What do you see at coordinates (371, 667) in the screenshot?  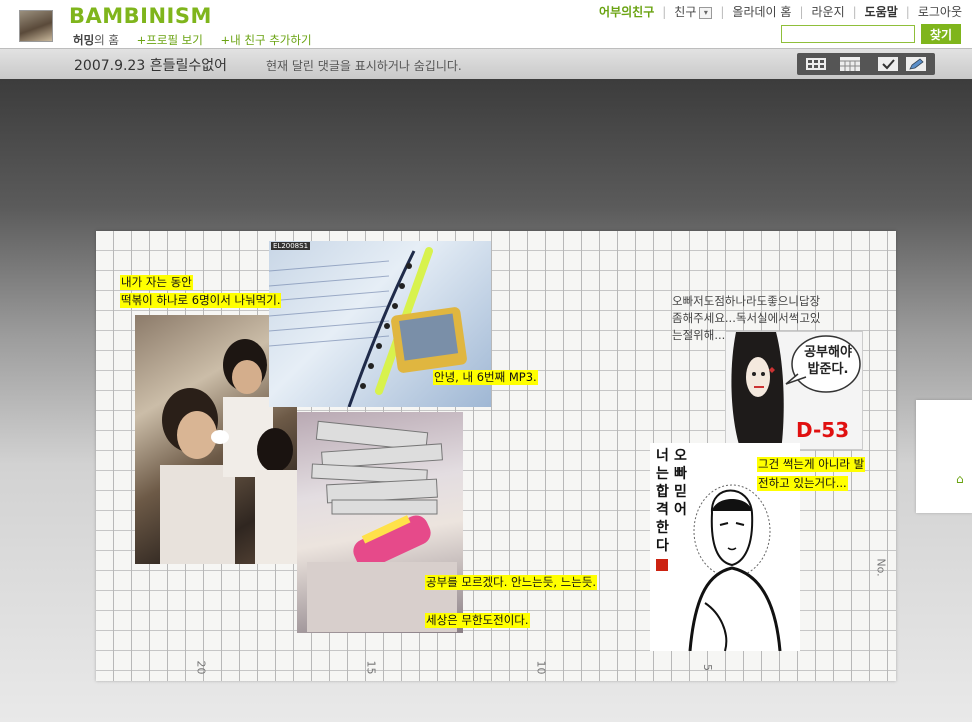 I see `scale-label: 15` at bounding box center [371, 667].